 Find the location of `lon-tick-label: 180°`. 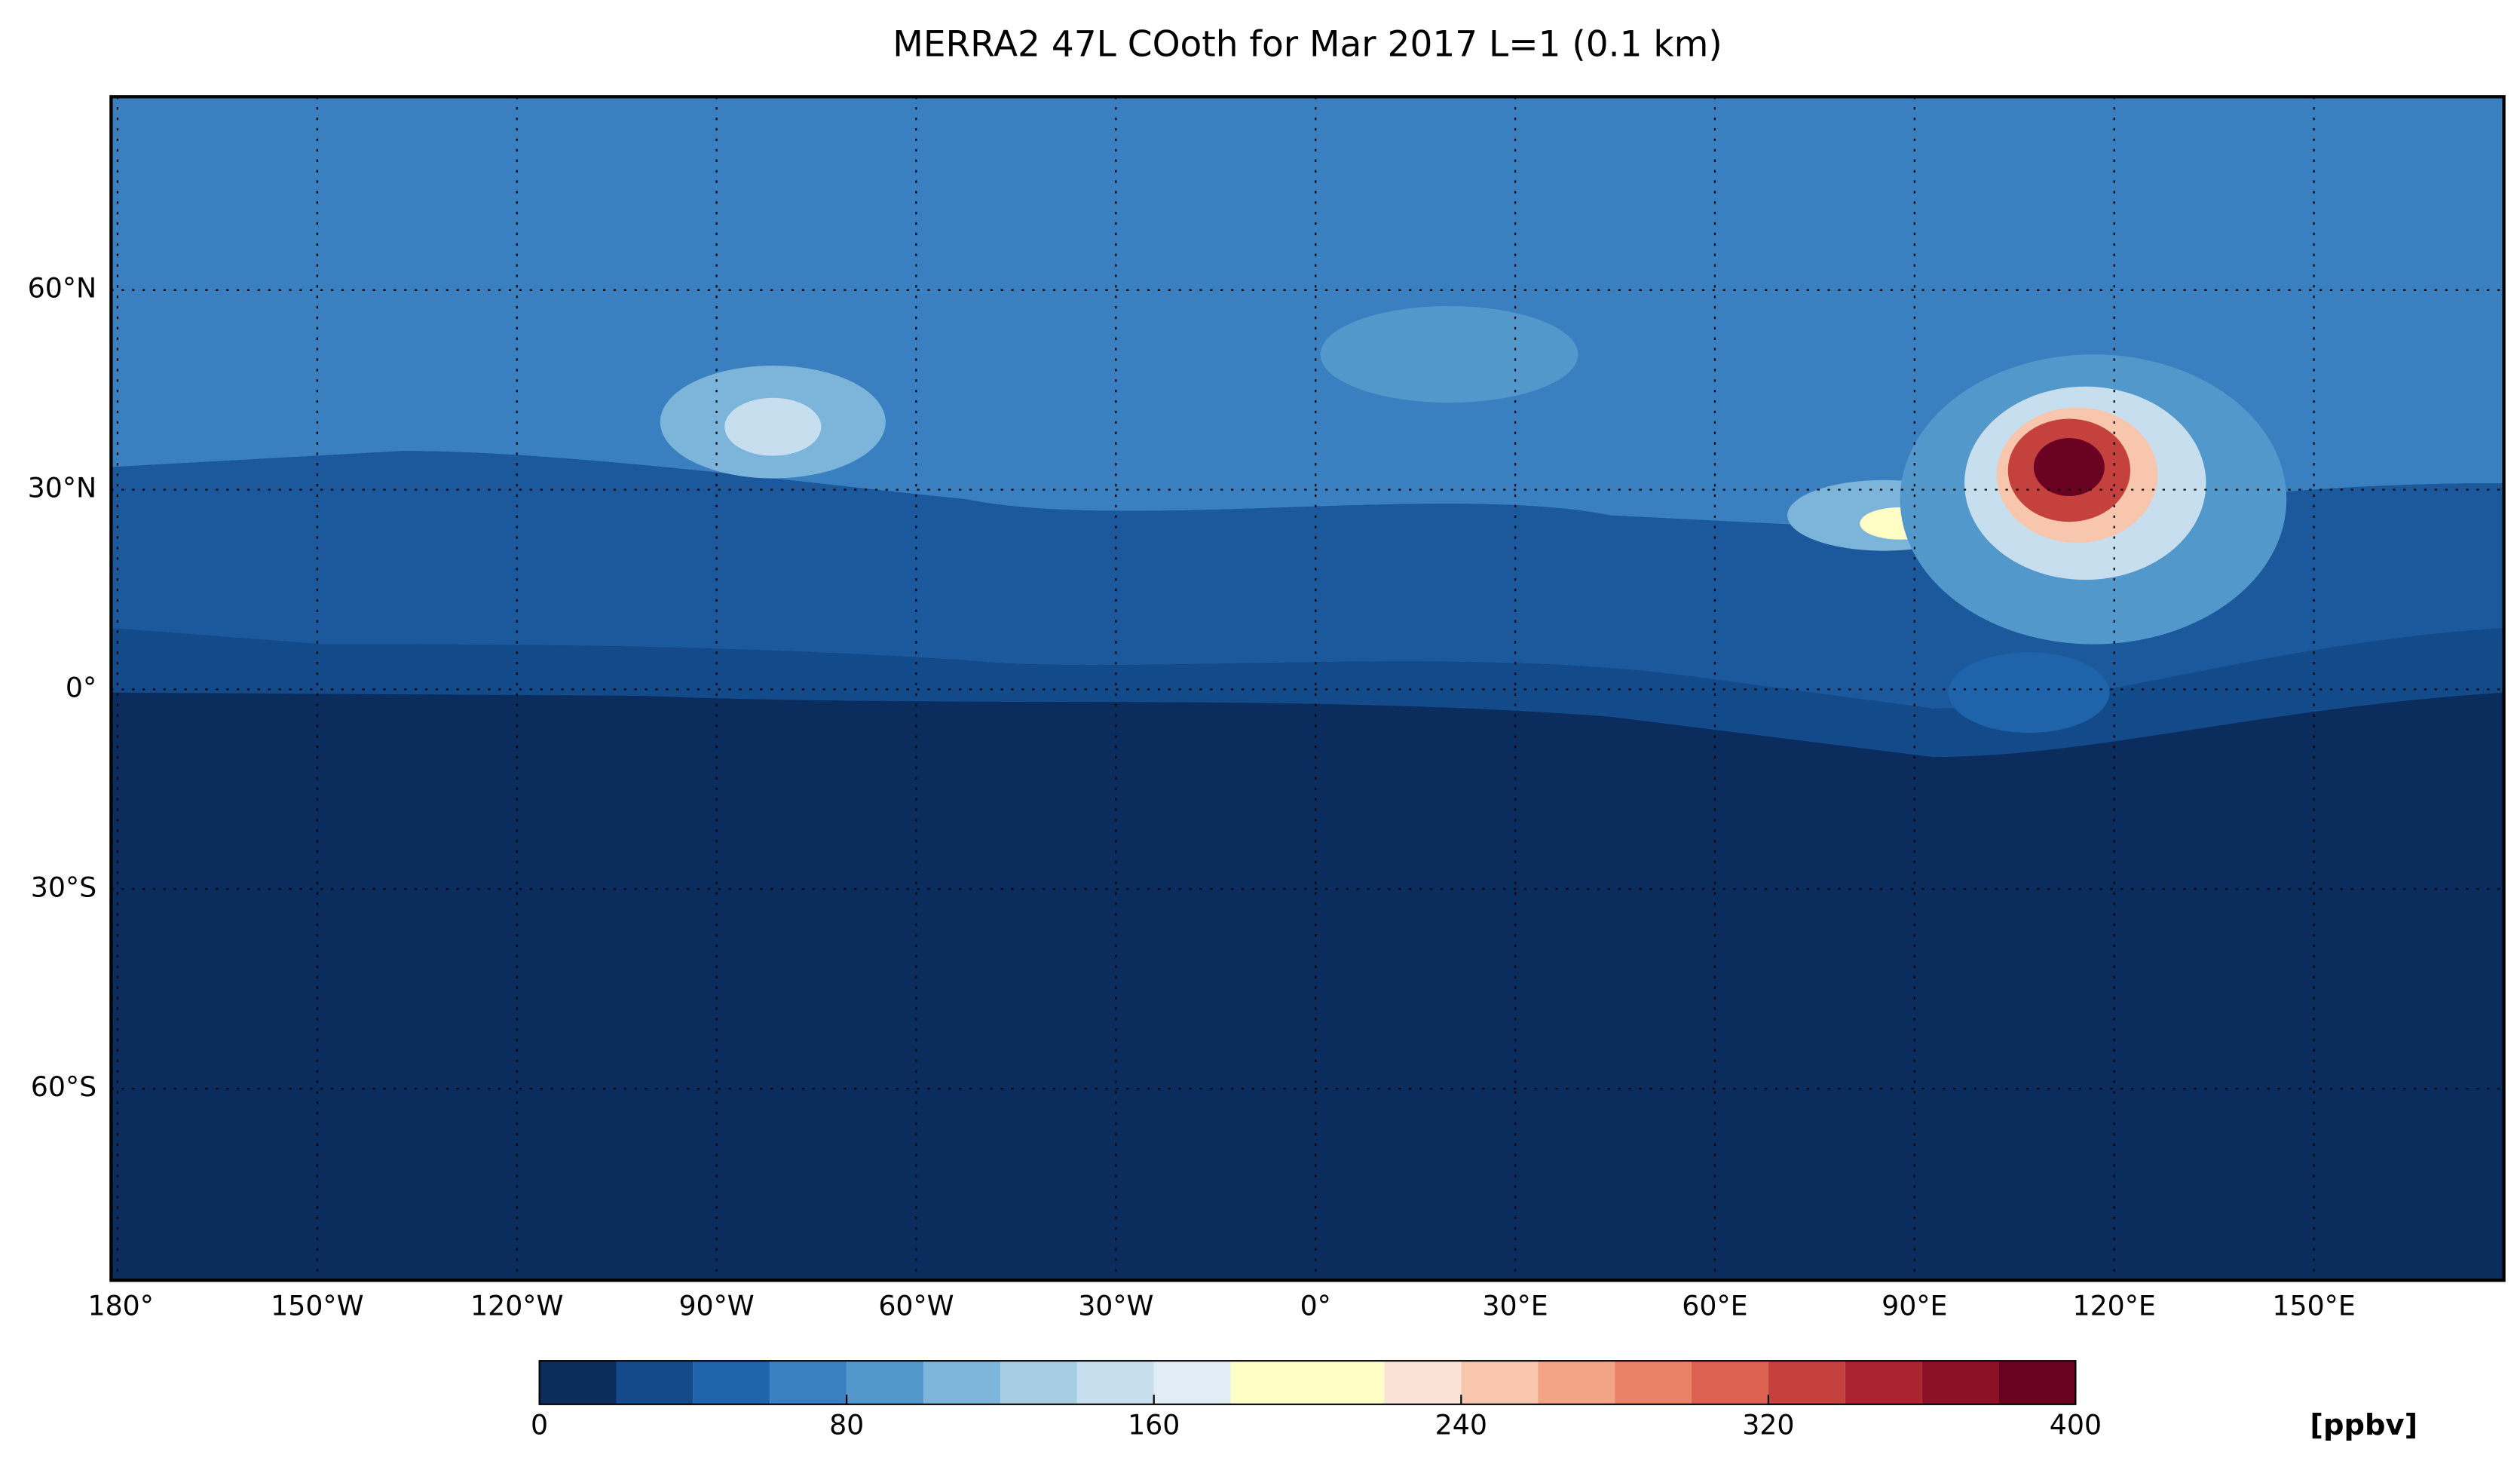

lon-tick-label: 180° is located at coordinates (120, 1306).